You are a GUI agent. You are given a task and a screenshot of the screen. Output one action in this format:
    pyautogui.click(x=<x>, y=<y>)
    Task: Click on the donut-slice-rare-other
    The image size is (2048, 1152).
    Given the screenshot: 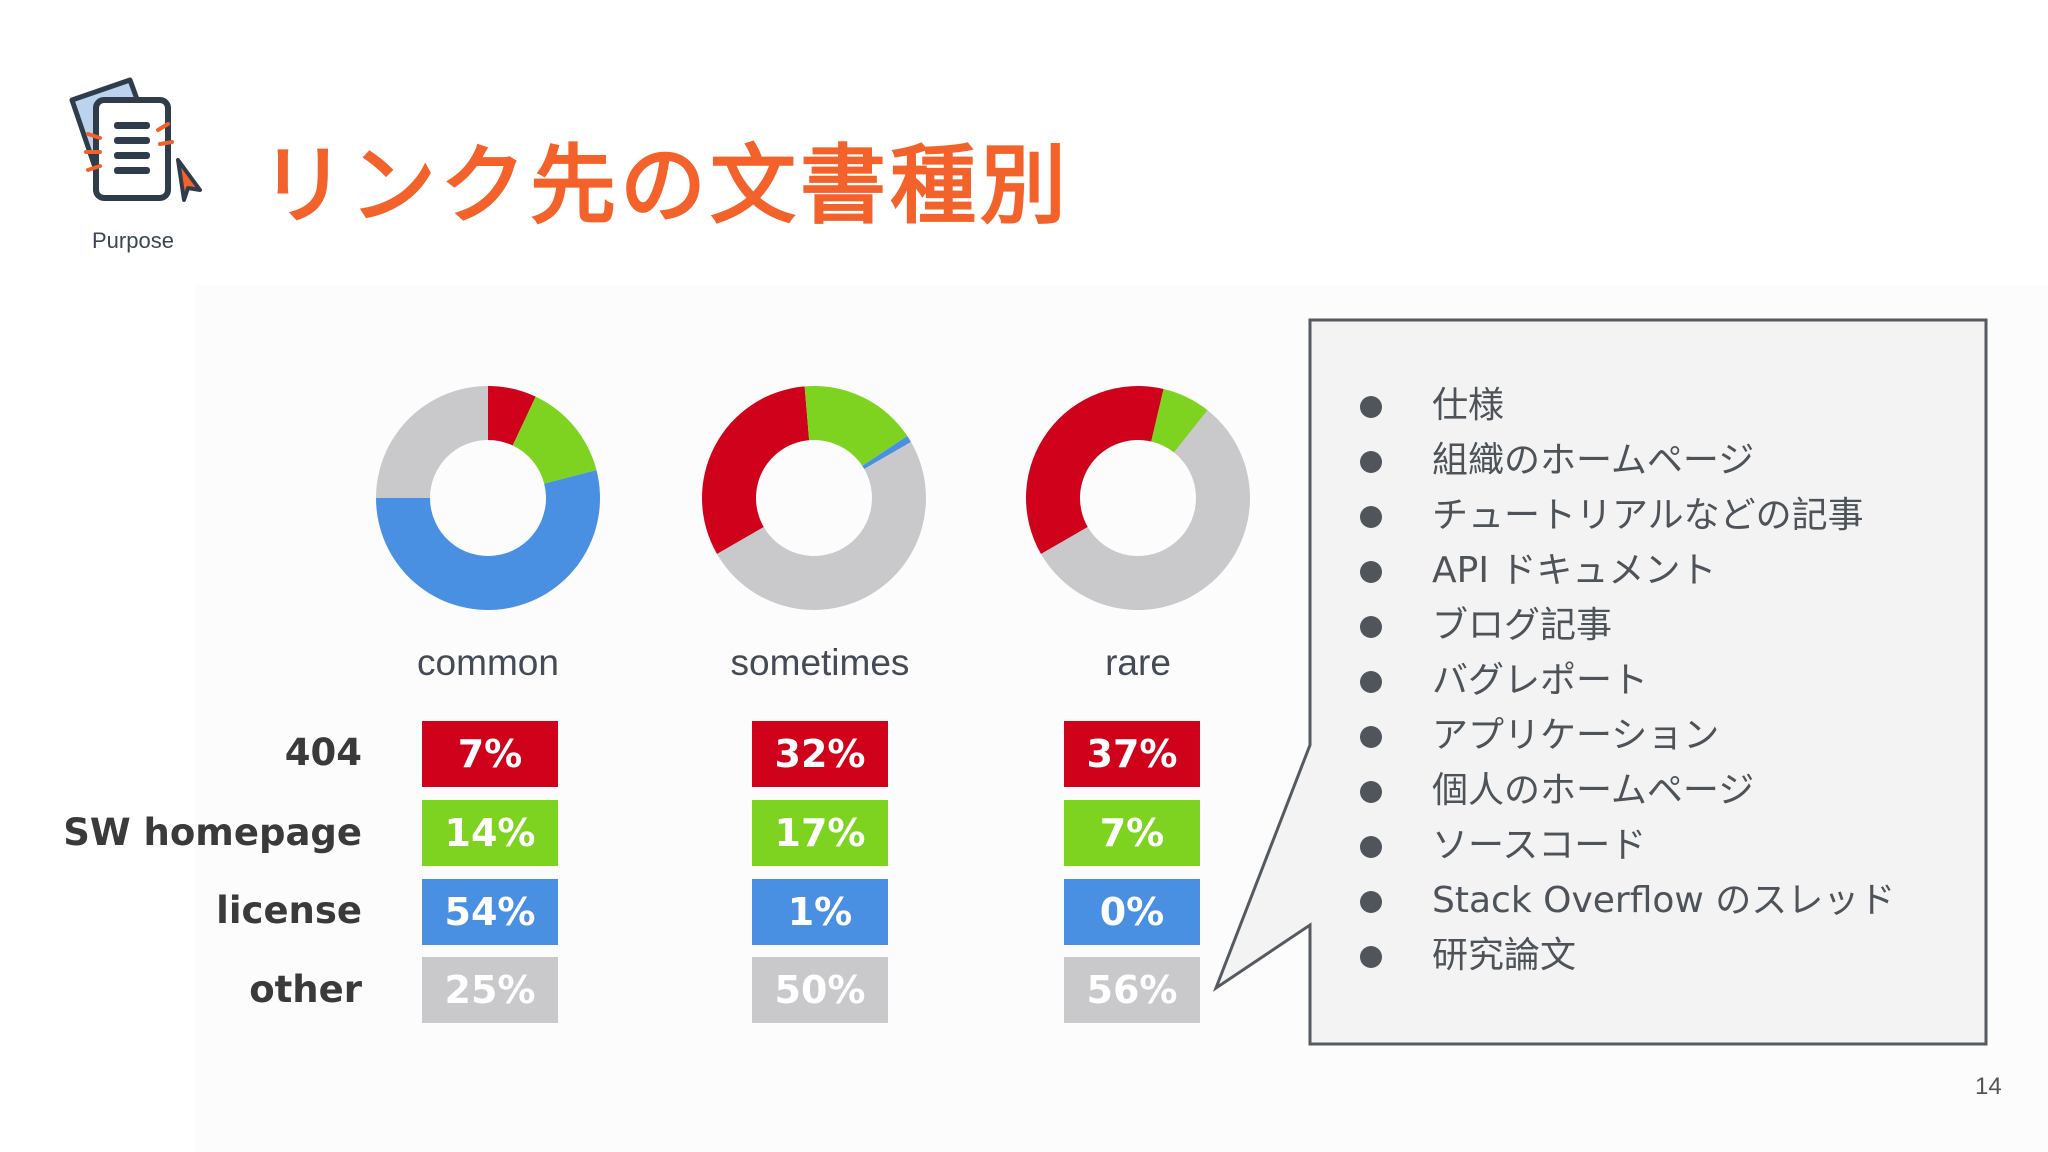 What is the action you would take?
    pyautogui.click(x=1145, y=510)
    